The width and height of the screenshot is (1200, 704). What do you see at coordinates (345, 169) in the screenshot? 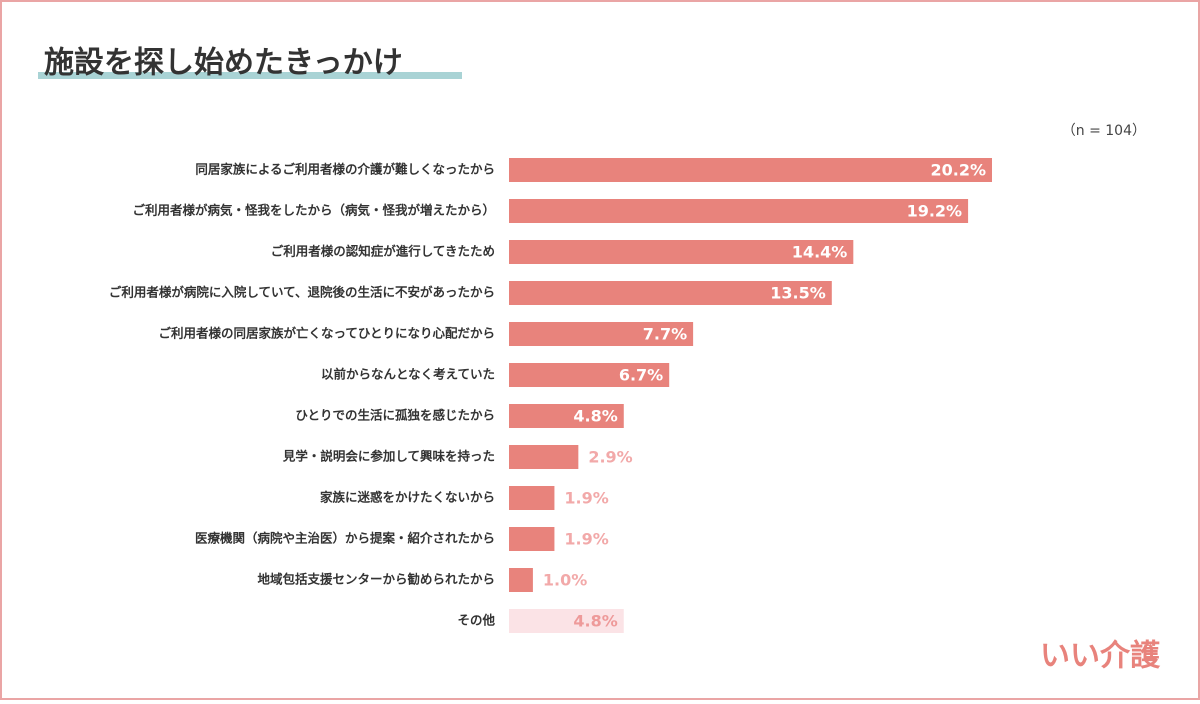
I see `category-label: 同居家族によるご利用者様の介護が難しくなったから` at bounding box center [345, 169].